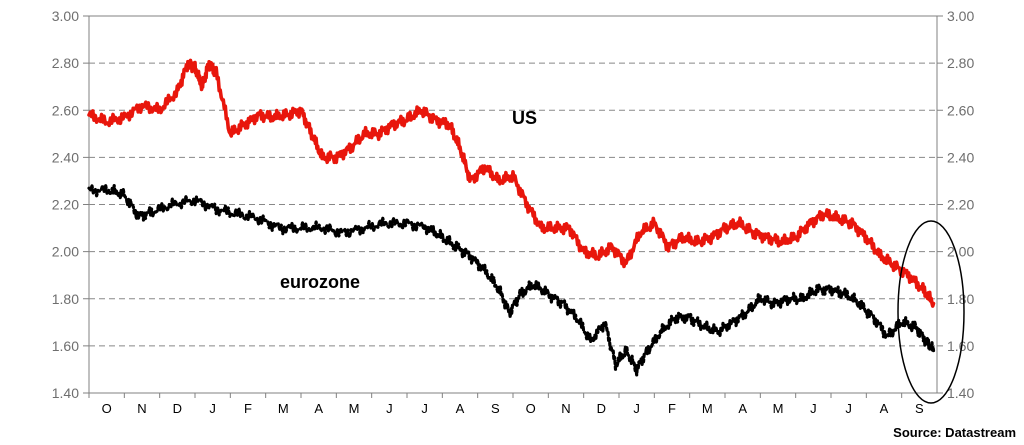 This screenshot has width=1024, height=445. Describe the element at coordinates (524, 118) in the screenshot. I see `us-series-label: US` at that location.